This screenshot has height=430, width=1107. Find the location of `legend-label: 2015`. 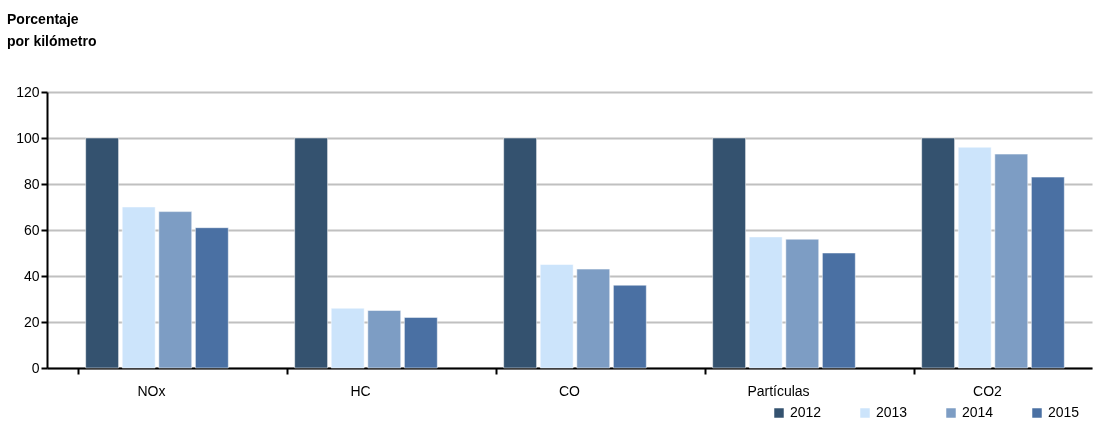

legend-label: 2015 is located at coordinates (1064, 412).